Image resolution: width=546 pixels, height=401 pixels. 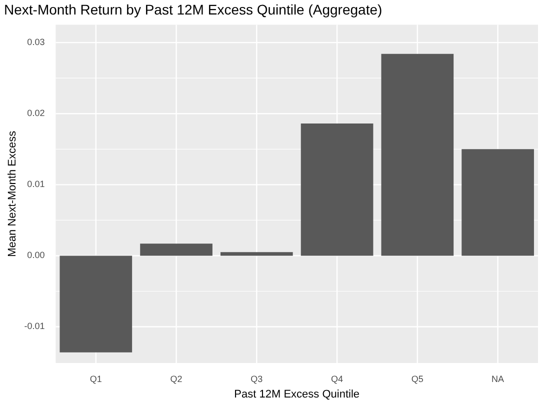 What do you see at coordinates (256, 379) in the screenshot?
I see `x-tick-label: Q3` at bounding box center [256, 379].